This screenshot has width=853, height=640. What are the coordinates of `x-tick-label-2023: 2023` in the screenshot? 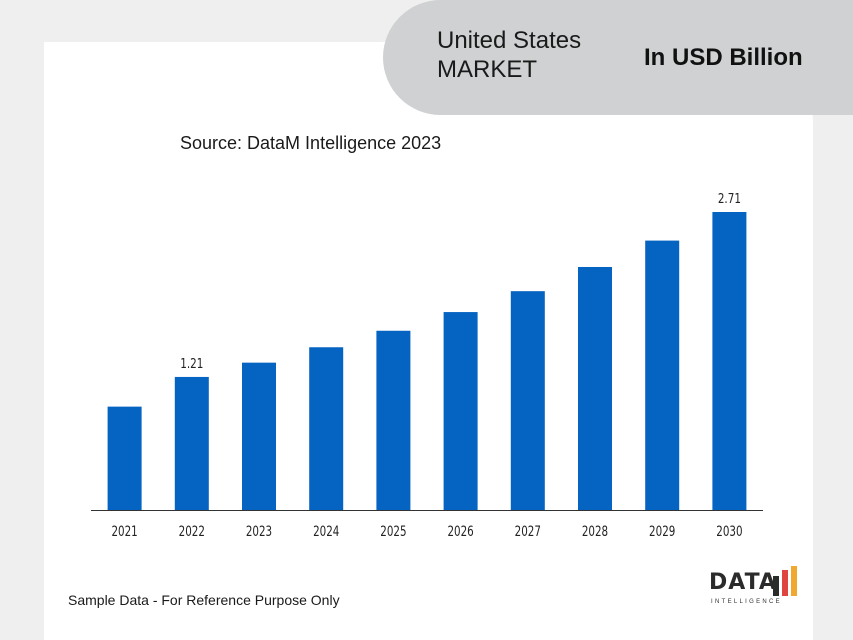 It's located at (259, 532).